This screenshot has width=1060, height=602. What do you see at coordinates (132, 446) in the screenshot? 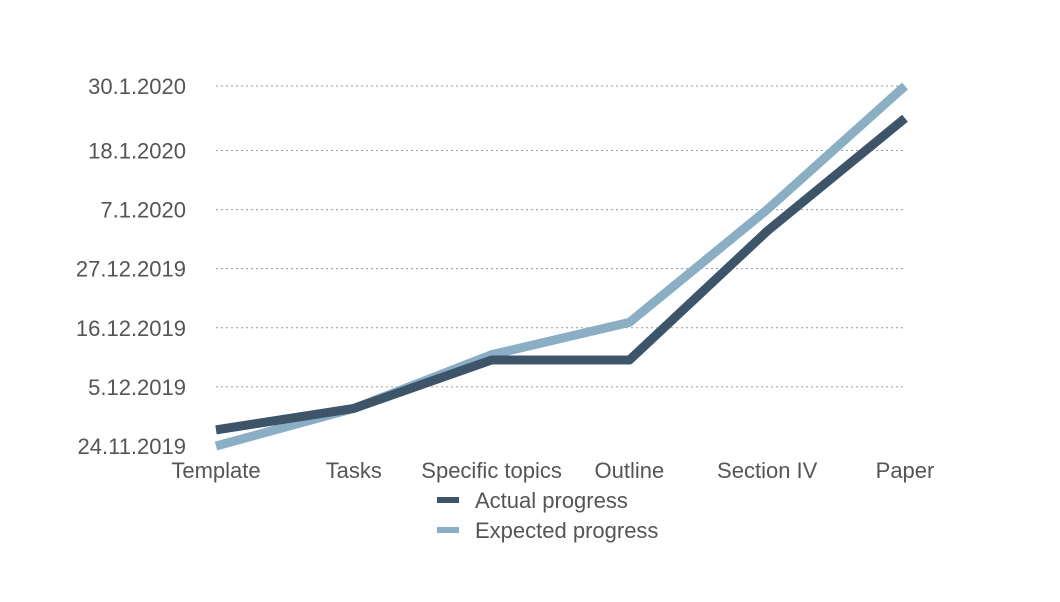
I see `y-tick-label: 24.11.2019` at bounding box center [132, 446].